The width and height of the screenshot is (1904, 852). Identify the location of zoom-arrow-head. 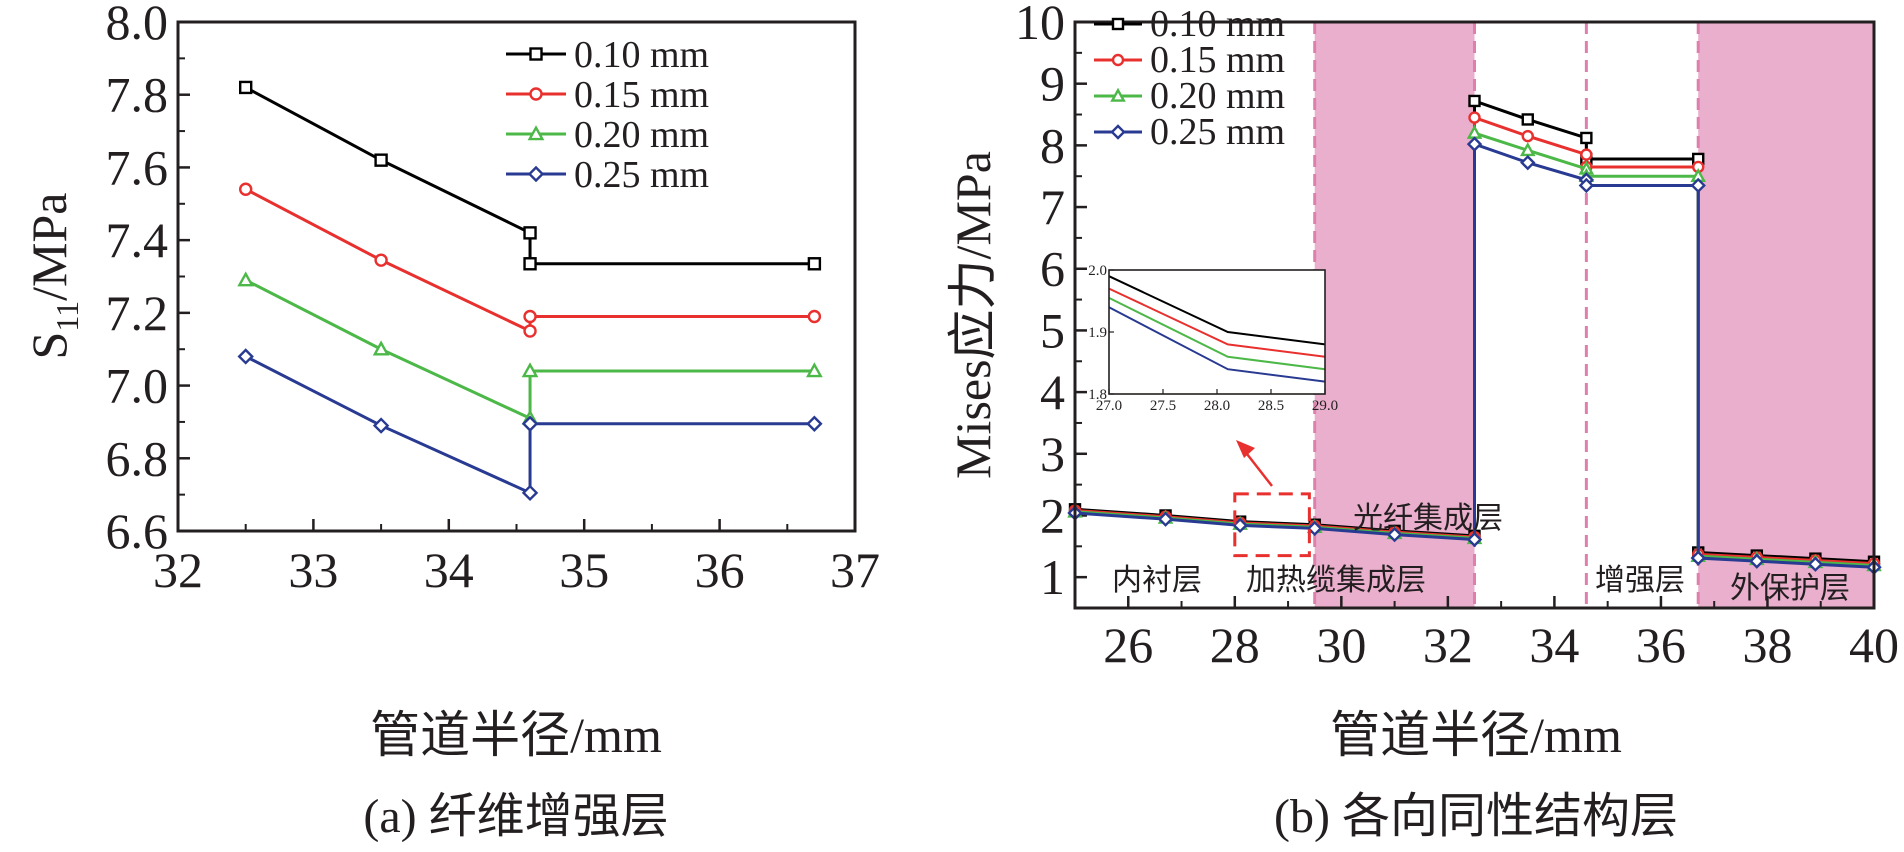
(1245, 449).